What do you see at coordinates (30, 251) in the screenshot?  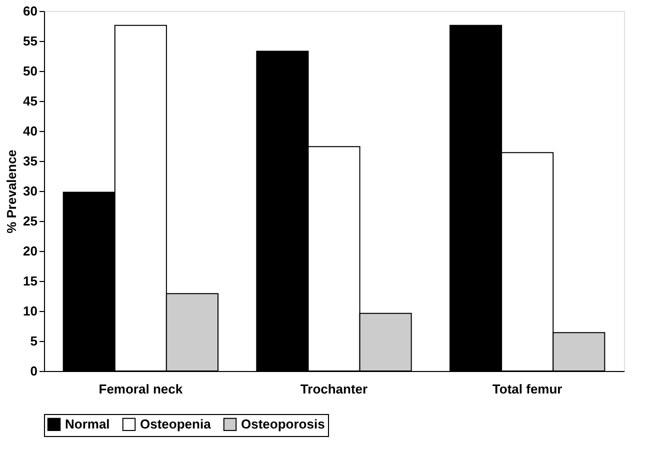 I see `y-tick-label: 20` at bounding box center [30, 251].